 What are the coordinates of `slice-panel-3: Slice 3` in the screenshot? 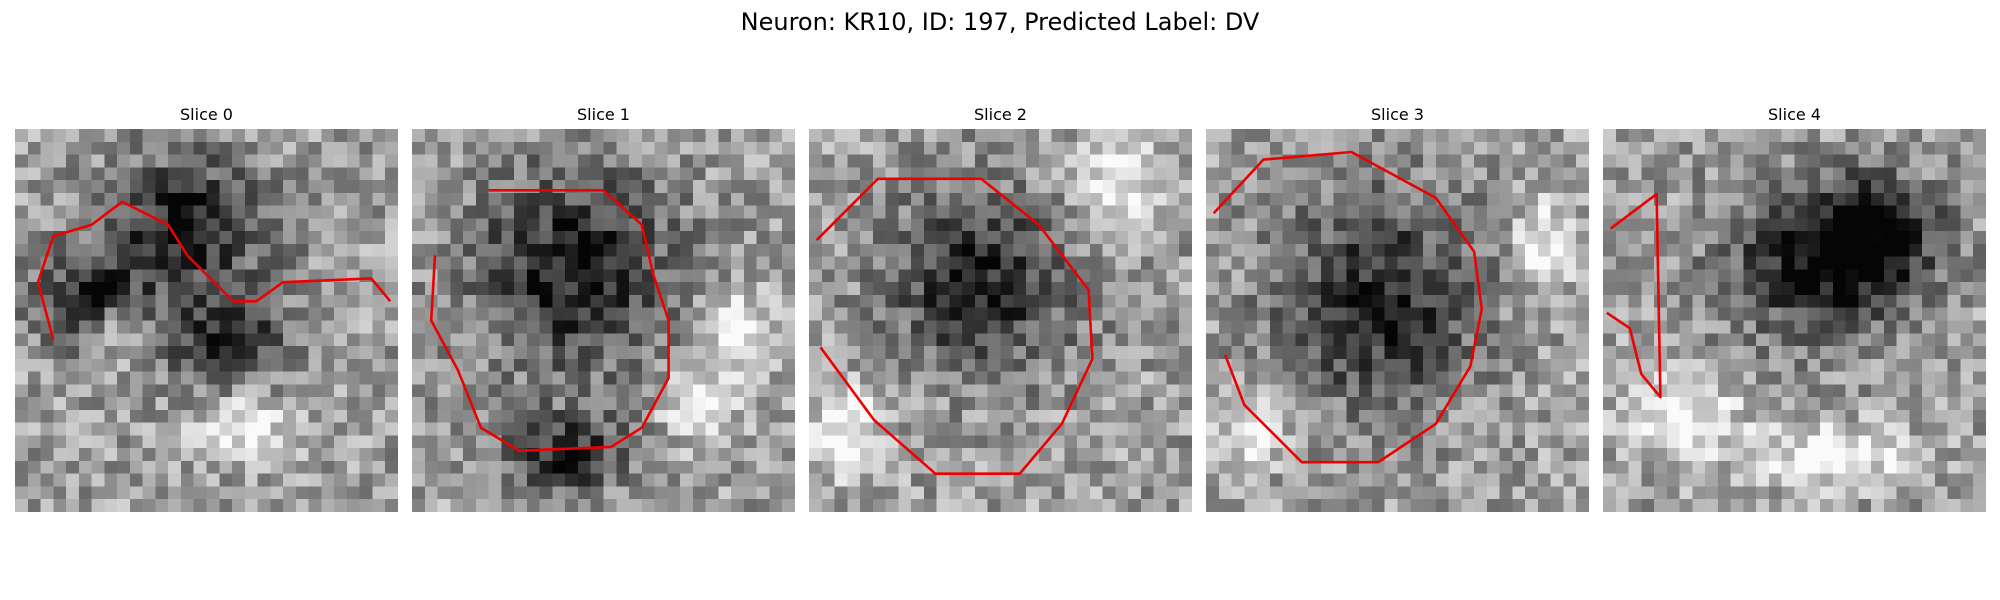 It's located at (1397, 308).